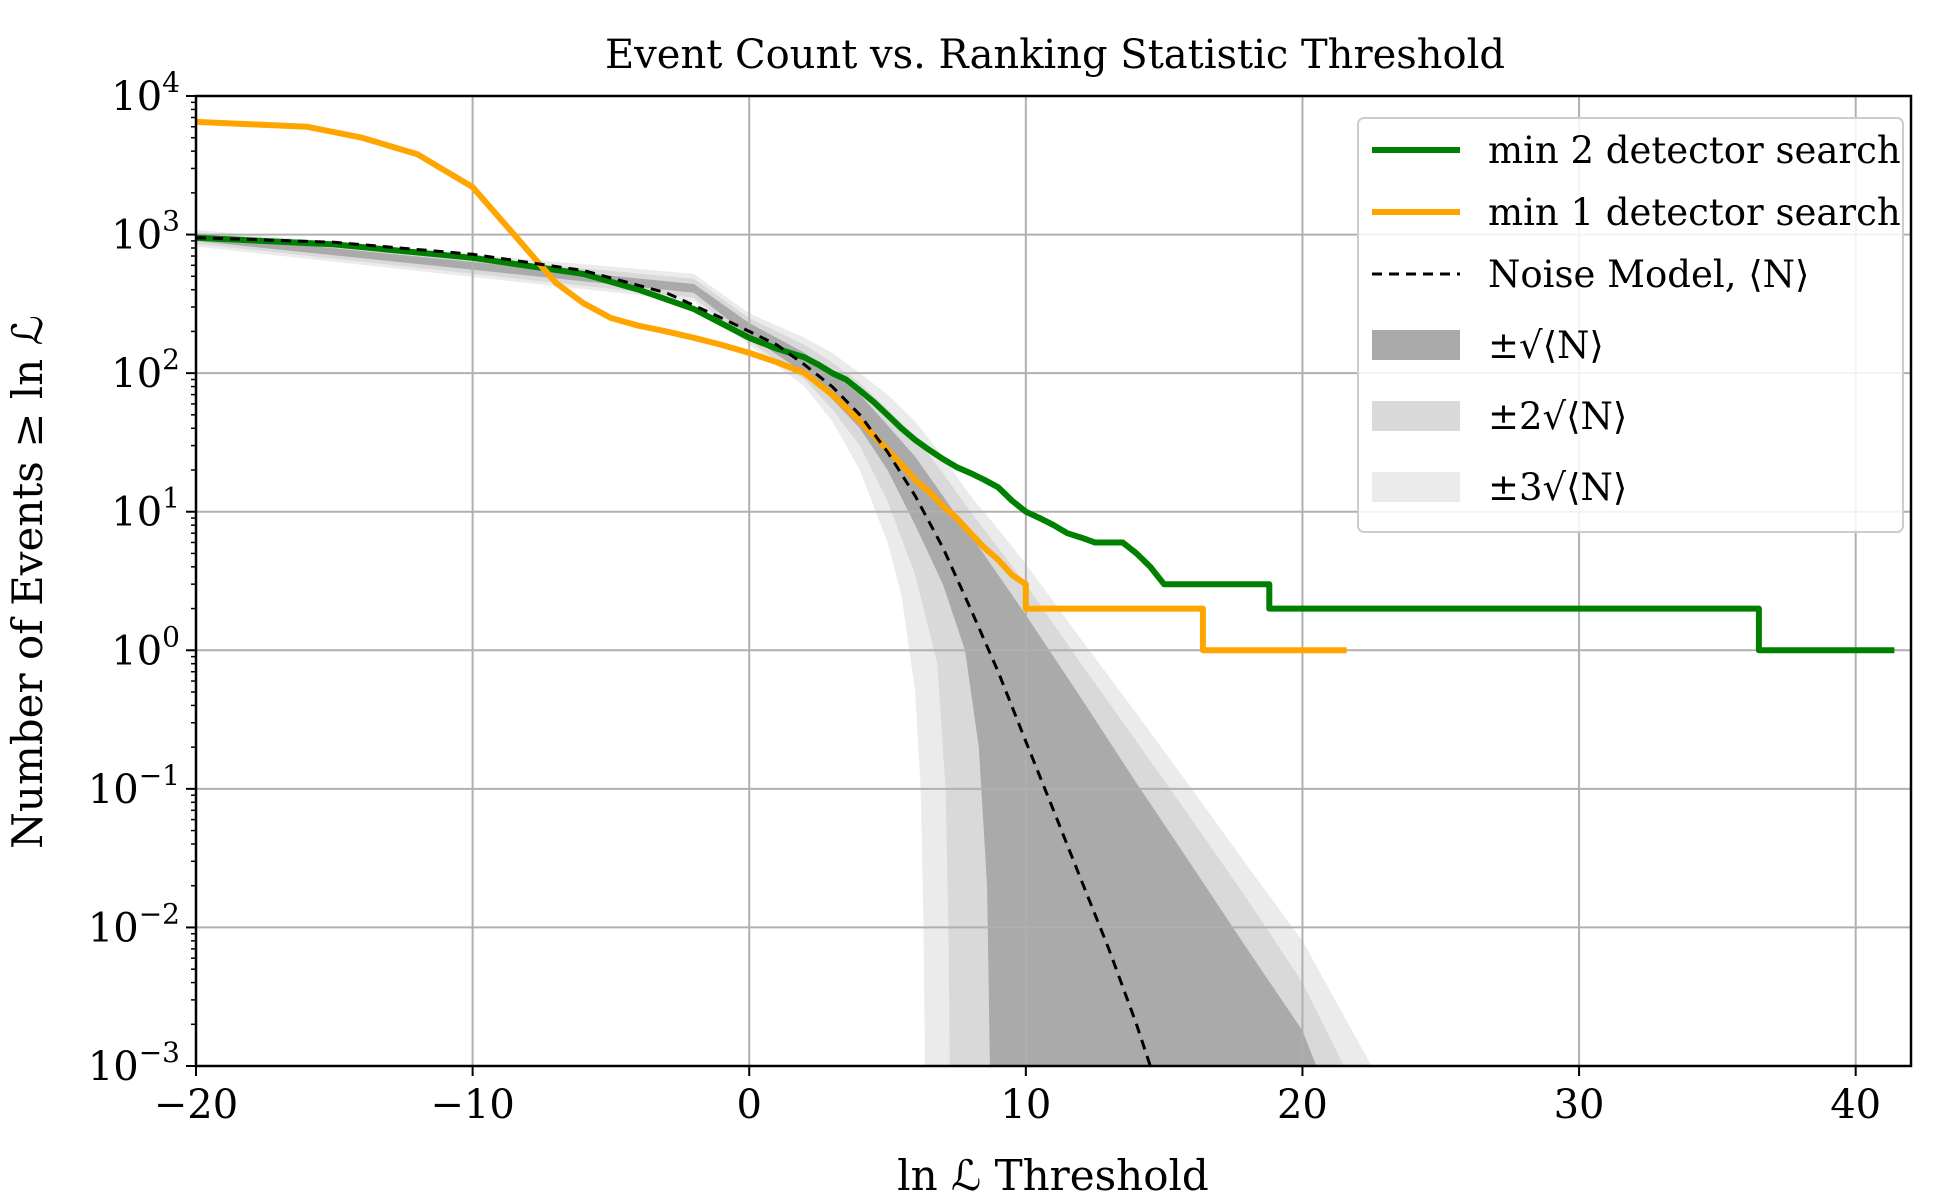  What do you see at coordinates (1694, 212) in the screenshot?
I see `legend-label: min 1 detector search` at bounding box center [1694, 212].